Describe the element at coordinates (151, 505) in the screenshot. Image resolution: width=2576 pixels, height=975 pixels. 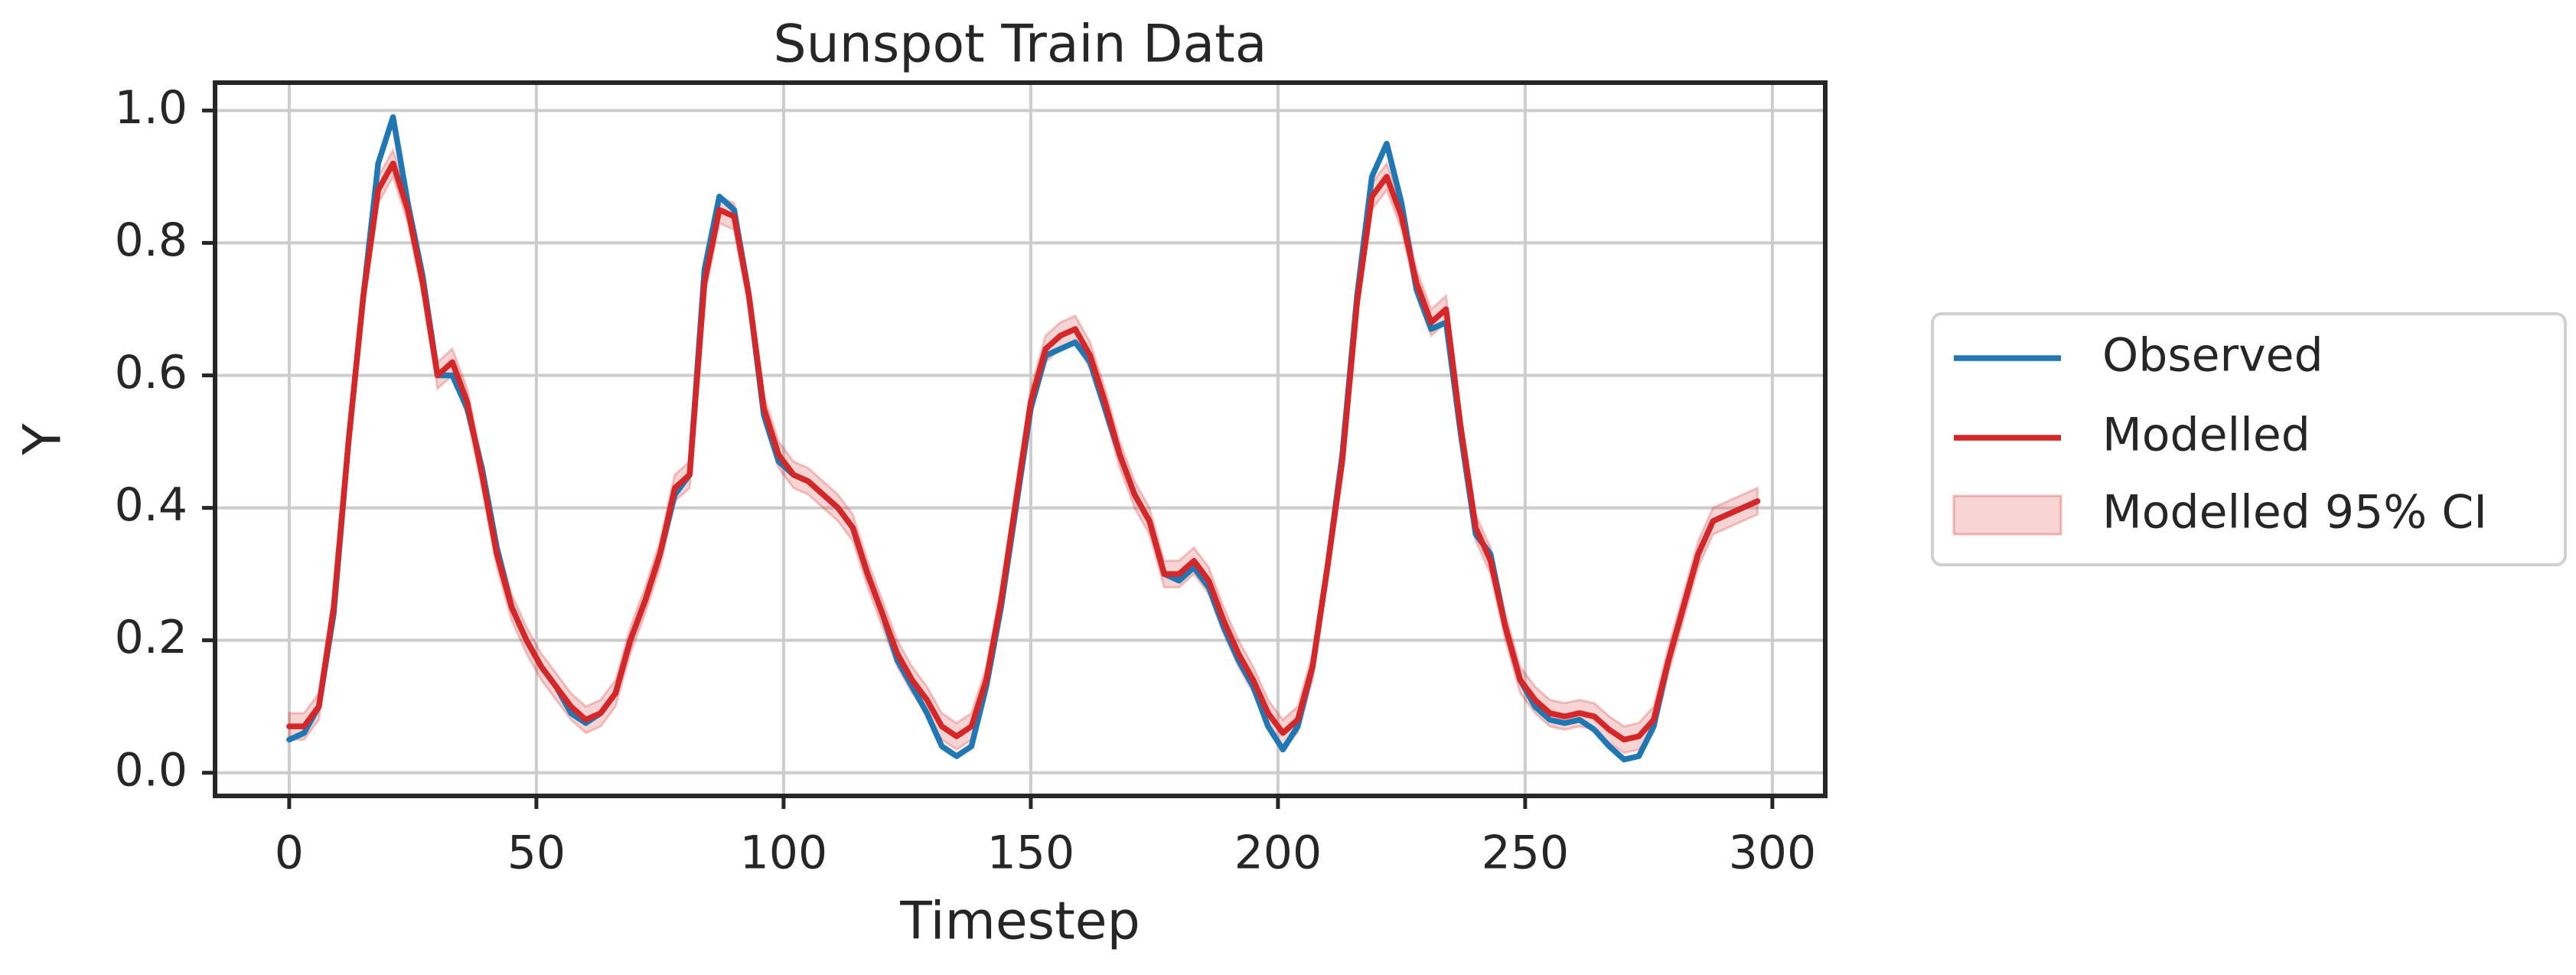
I see `y-tick-label: 0.4` at that location.